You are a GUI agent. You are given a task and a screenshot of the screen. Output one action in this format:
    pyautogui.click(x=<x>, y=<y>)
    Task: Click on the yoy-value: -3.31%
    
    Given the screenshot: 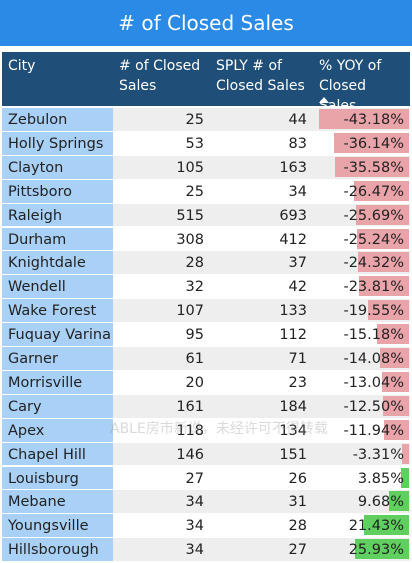 What is the action you would take?
    pyautogui.click(x=378, y=454)
    